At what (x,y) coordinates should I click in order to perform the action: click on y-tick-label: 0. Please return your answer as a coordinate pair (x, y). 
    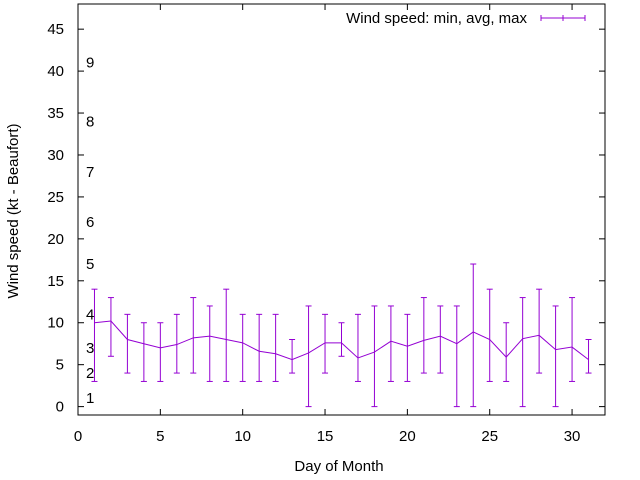
    Looking at the image, I should click on (60, 407).